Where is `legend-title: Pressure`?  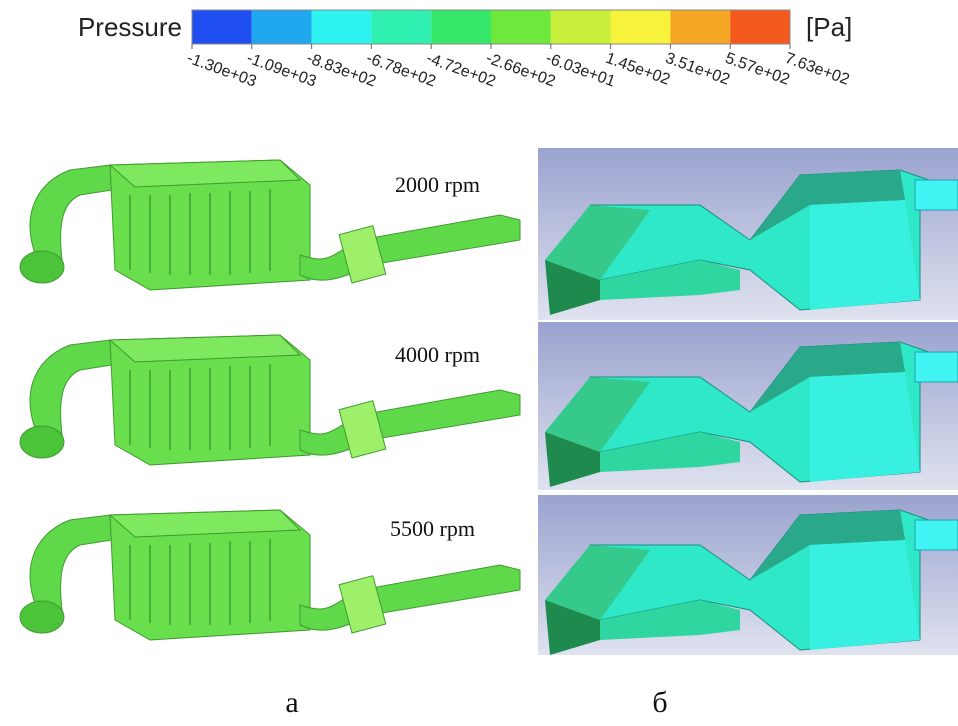 legend-title: Pressure is located at coordinates (130, 27).